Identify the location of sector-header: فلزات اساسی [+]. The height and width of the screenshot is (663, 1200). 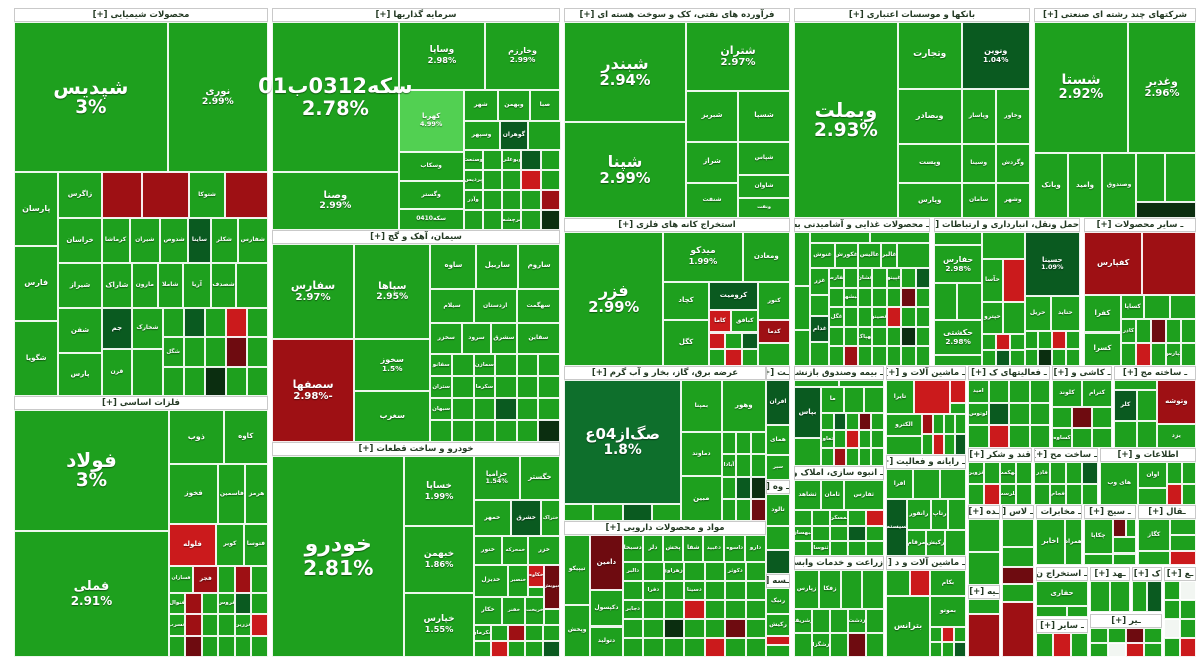
(141, 403).